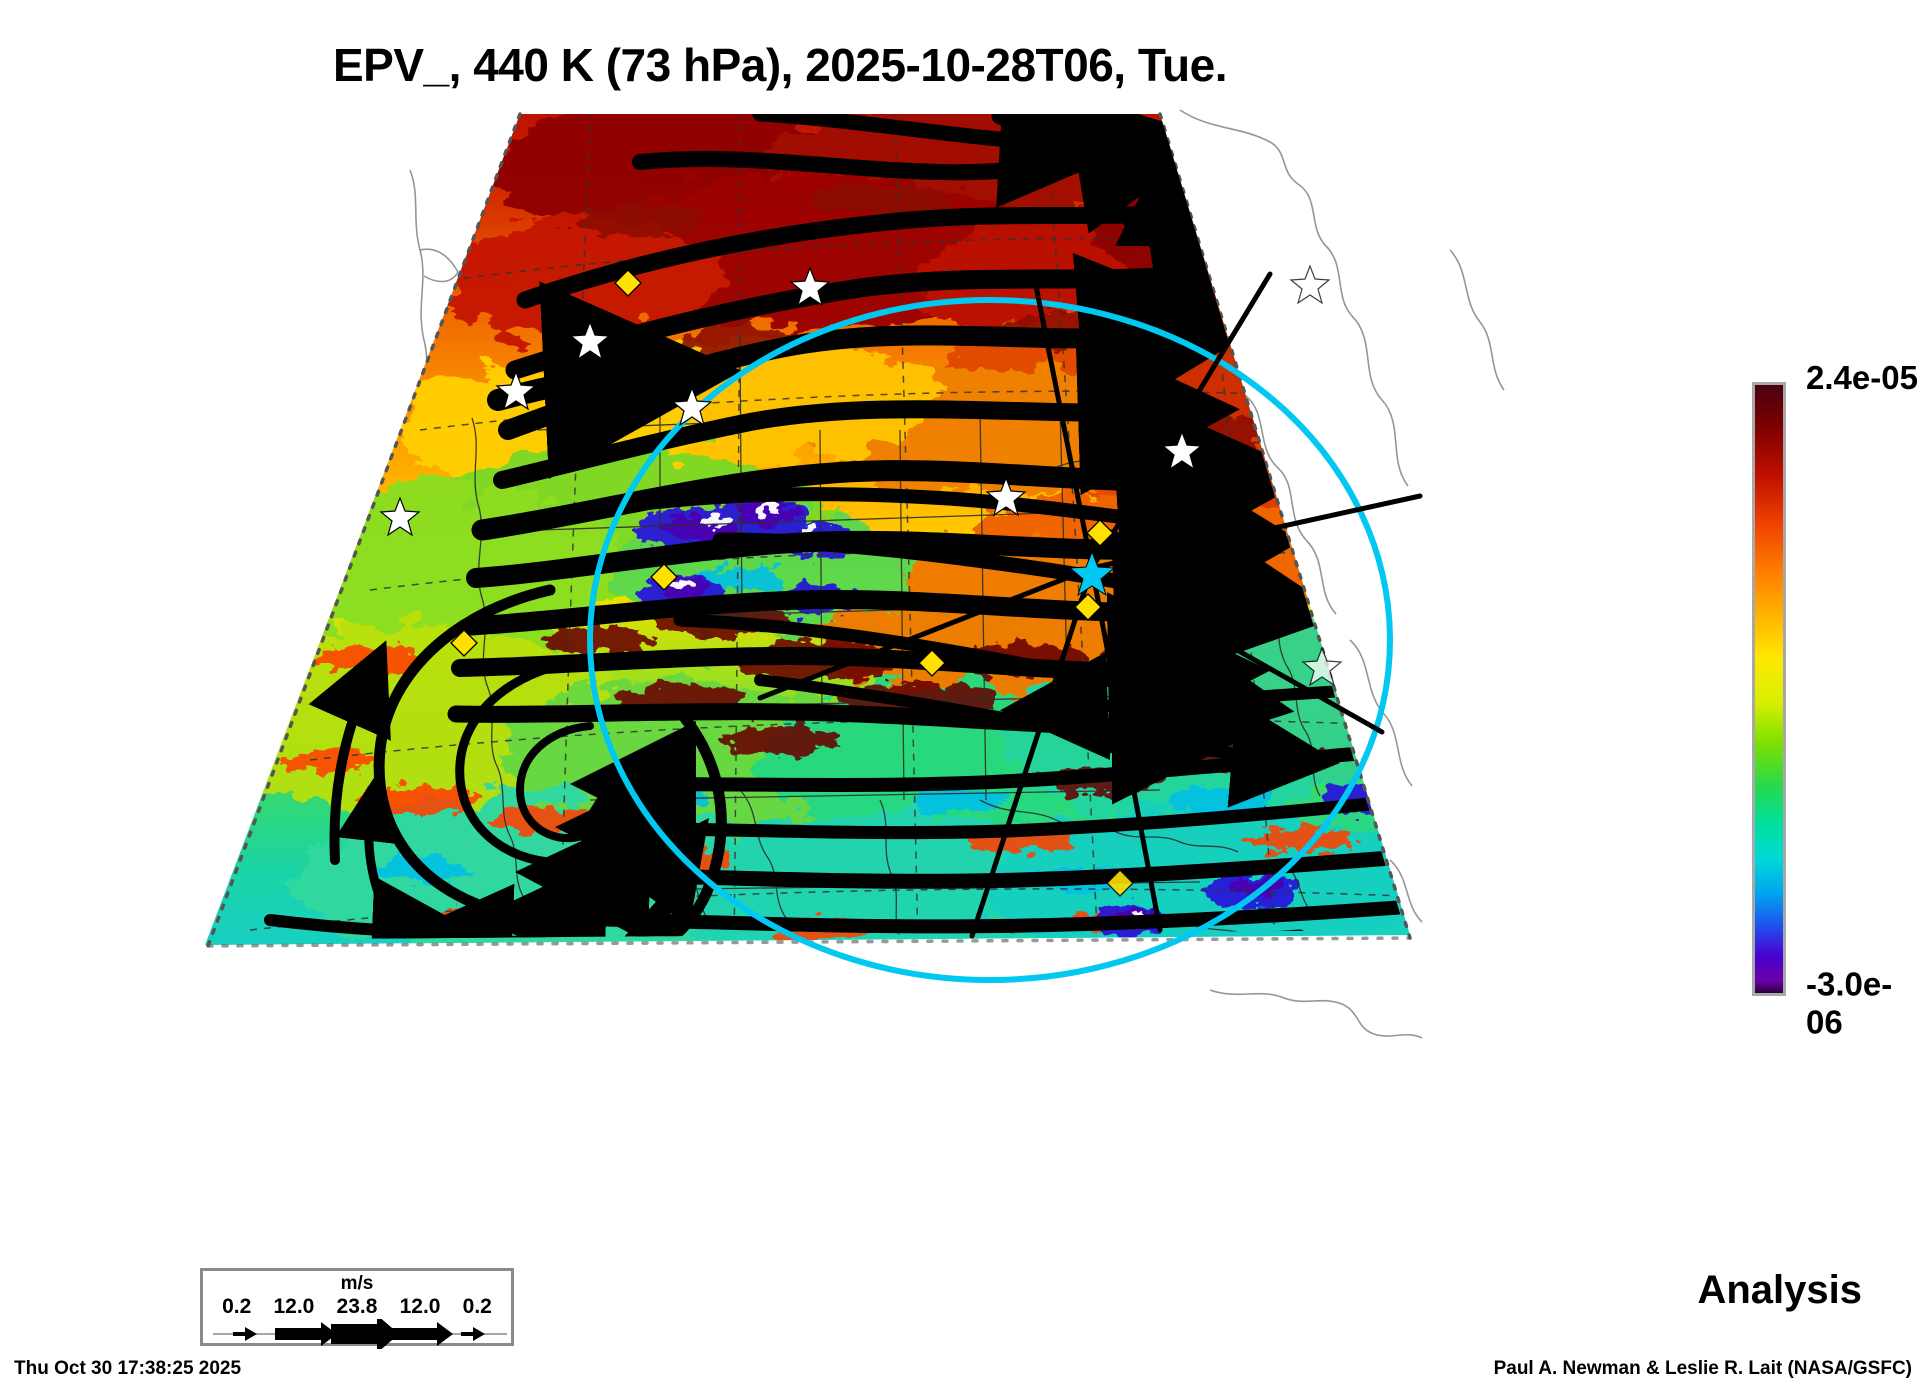  What do you see at coordinates (1849, 1003) in the screenshot?
I see `colorbar-min-label: -3.0e-06` at bounding box center [1849, 1003].